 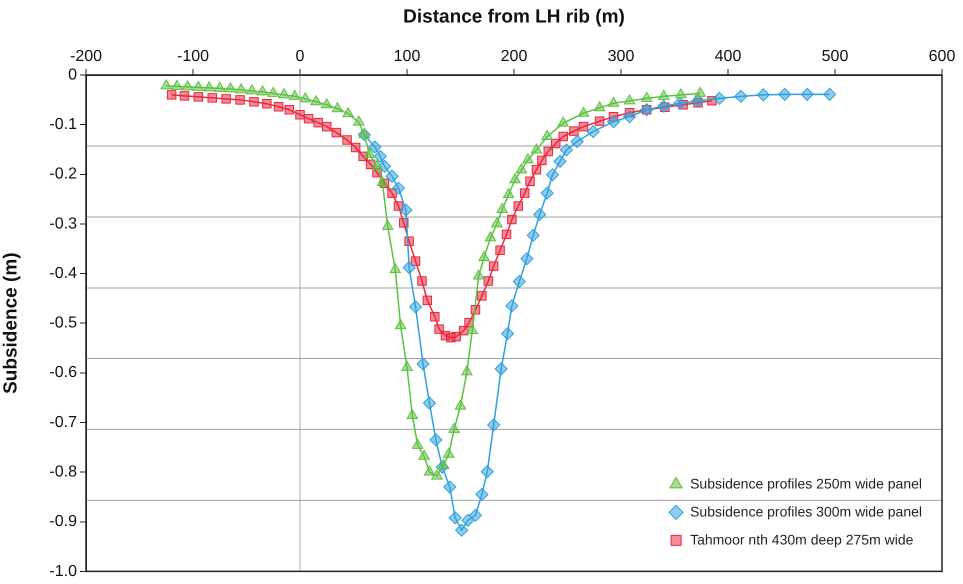 What do you see at coordinates (802, 539) in the screenshot?
I see `legend-label: Tahmoor nth 430m deep 275m wide` at bounding box center [802, 539].